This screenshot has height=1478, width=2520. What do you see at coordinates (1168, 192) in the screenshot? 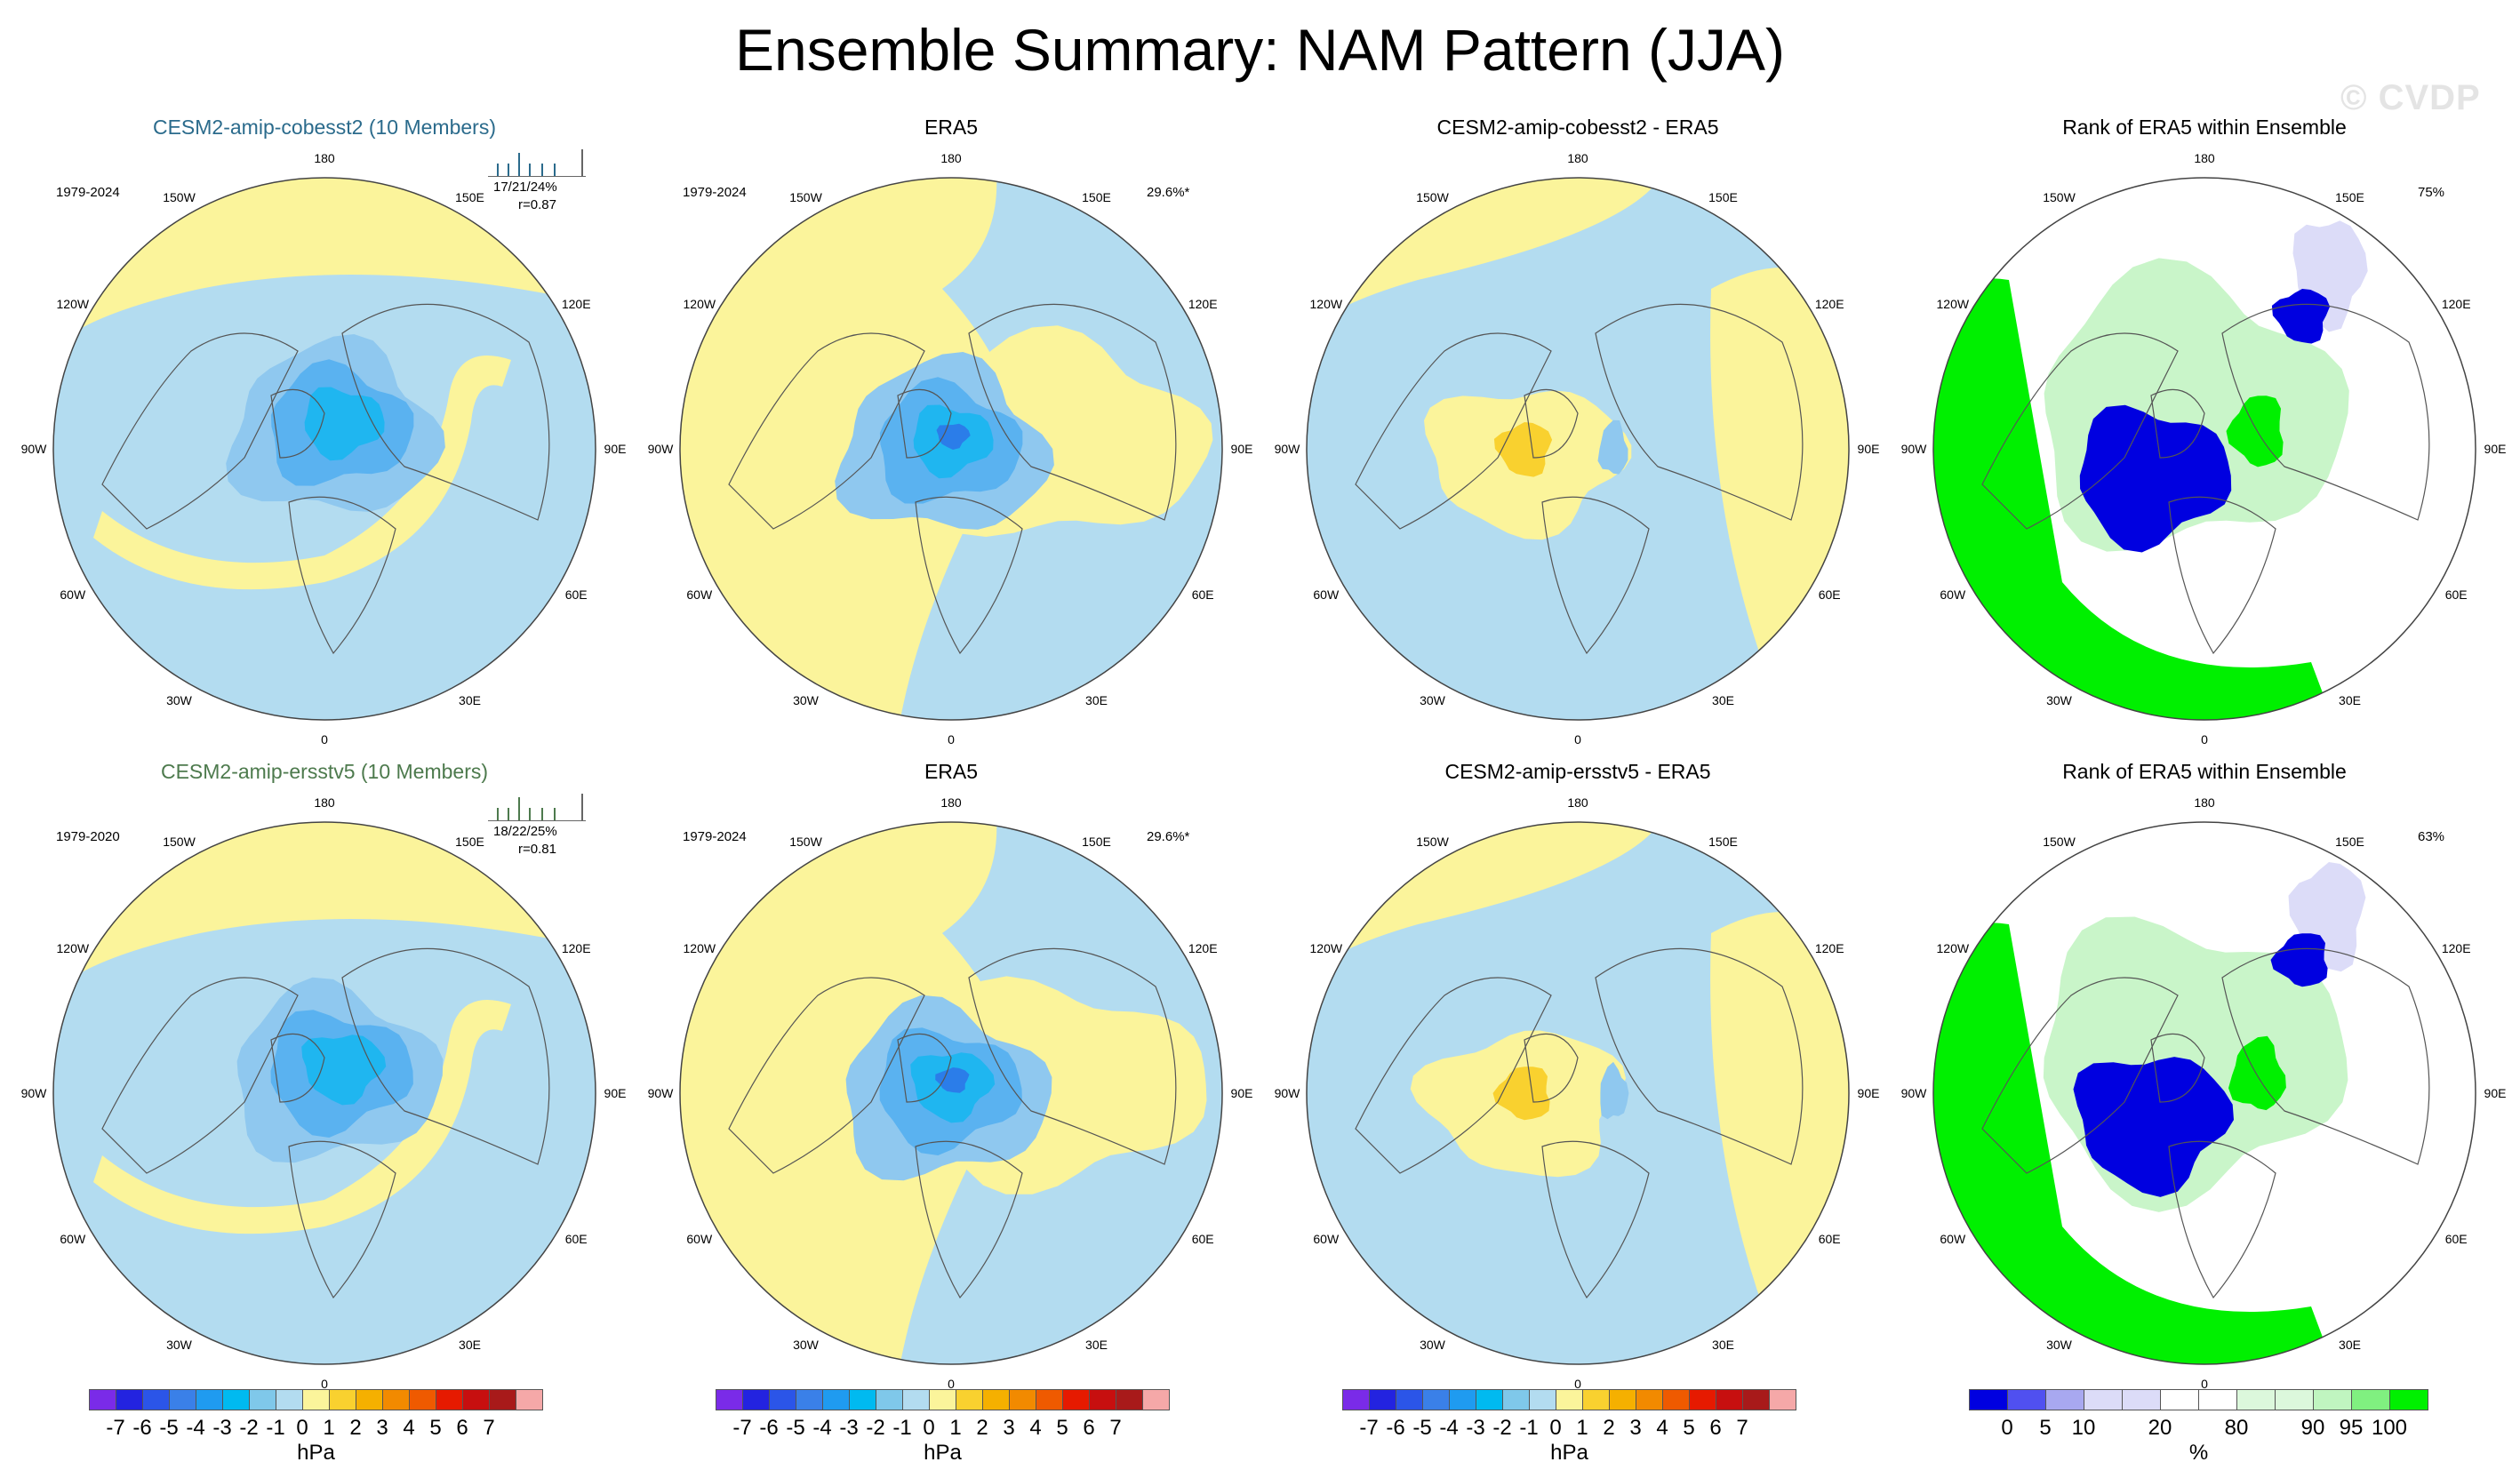
I see `explained-variance-label: 29.6%*` at bounding box center [1168, 192].